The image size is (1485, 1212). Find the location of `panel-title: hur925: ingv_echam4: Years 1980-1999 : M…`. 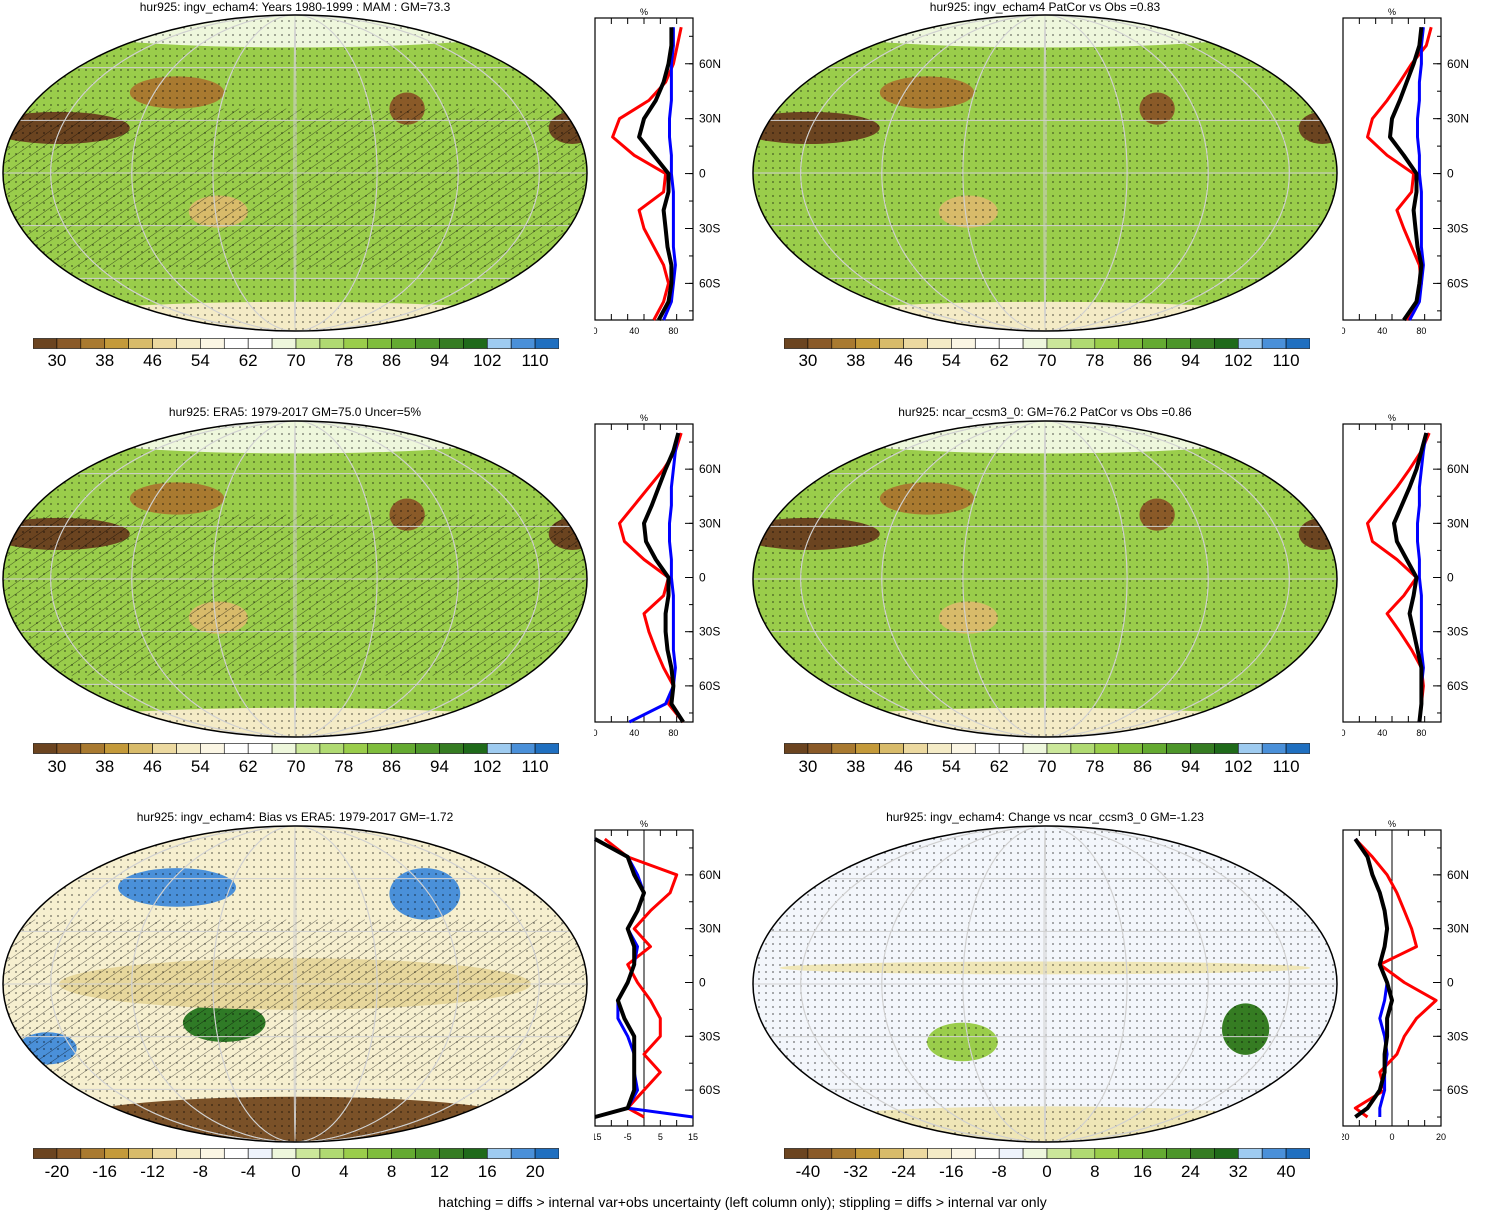

panel-title: hur925: ingv_echam4: Years 1980-1999 : M… is located at coordinates (295, 7).